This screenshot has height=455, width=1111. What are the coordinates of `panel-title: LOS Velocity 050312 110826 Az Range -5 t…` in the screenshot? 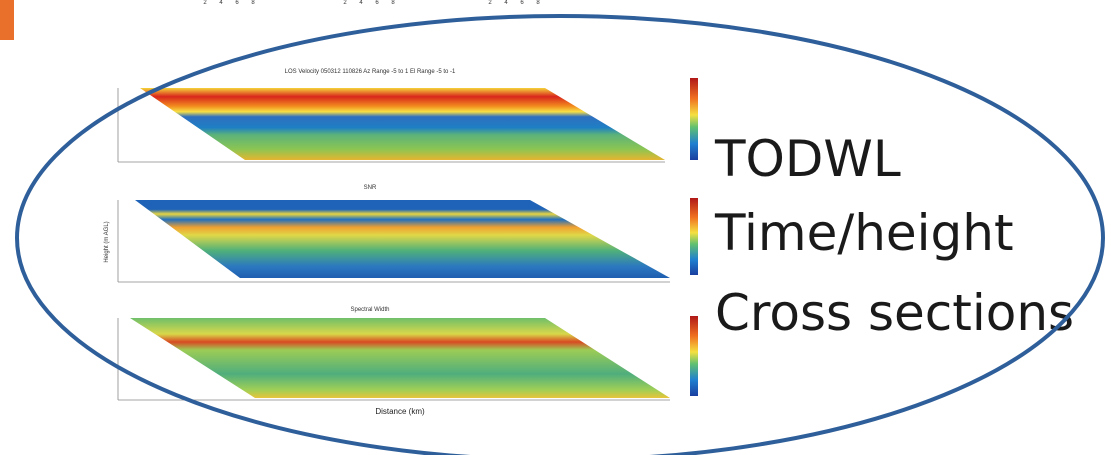 It's located at (370, 72).